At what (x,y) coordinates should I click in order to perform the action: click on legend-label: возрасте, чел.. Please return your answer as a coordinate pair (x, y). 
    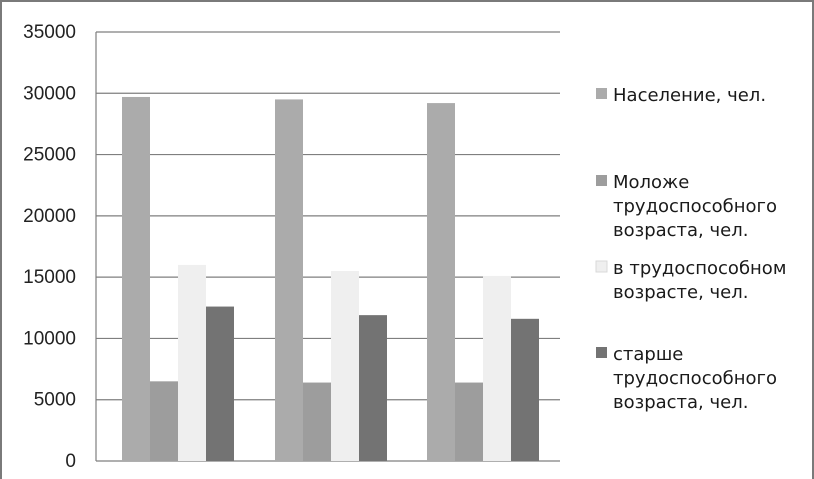
    Looking at the image, I should click on (680, 292).